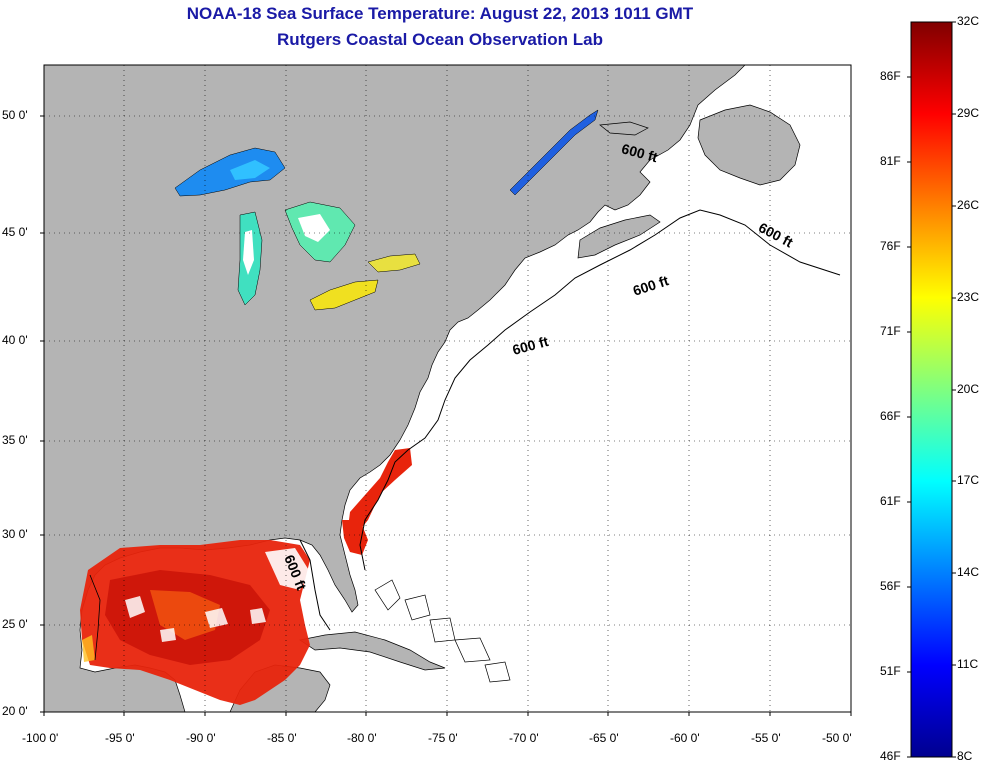  What do you see at coordinates (15, 232) in the screenshot?
I see `lat-tick-label: 45 0'` at bounding box center [15, 232].